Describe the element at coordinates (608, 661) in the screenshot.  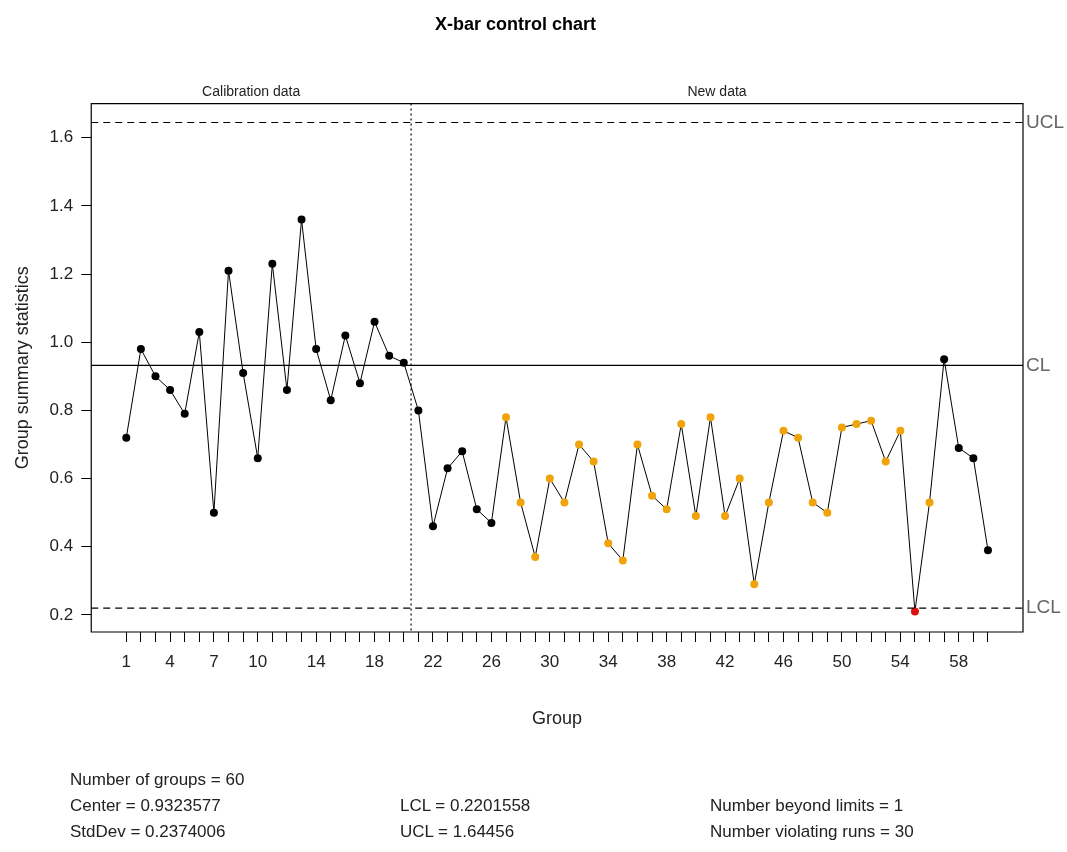
I see `x-tick-label: 34` at that location.